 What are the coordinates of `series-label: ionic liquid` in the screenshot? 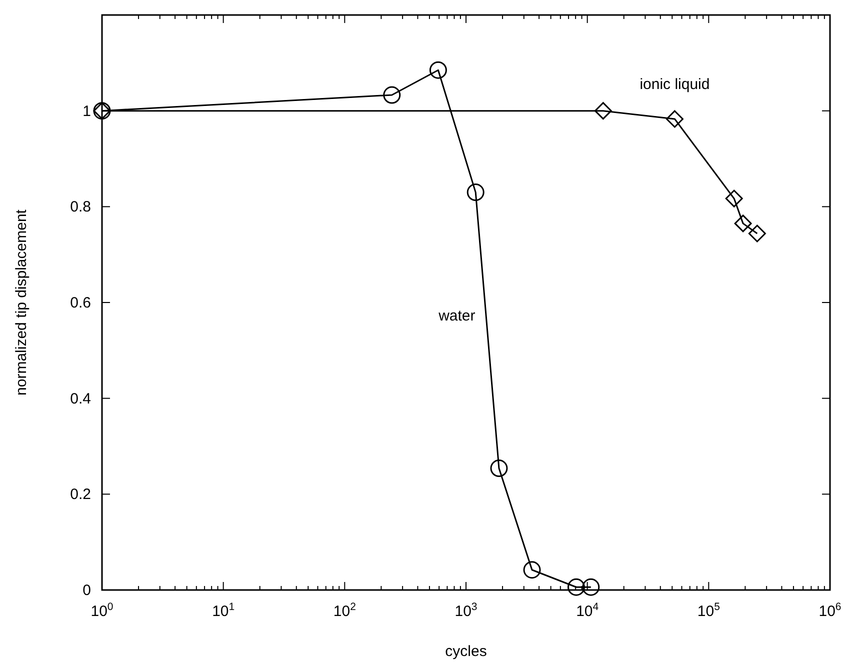 It's located at (675, 84).